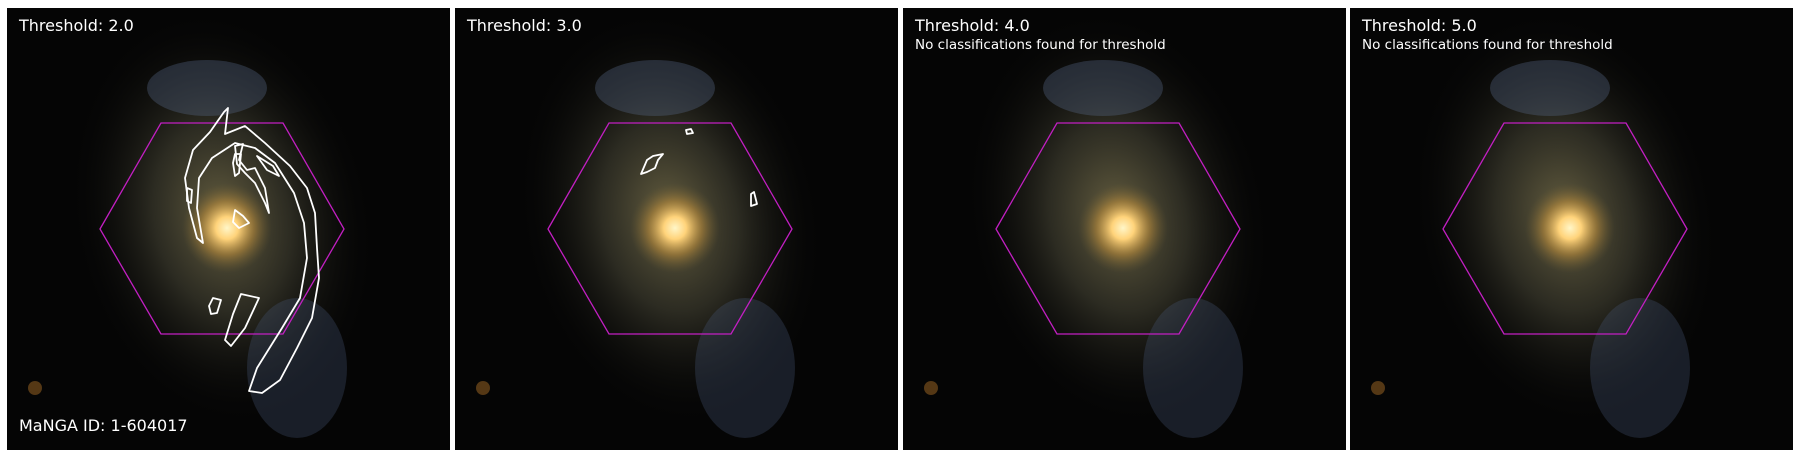 Image resolution: width=1800 pixels, height=457 pixels. What do you see at coordinates (1419, 25) in the screenshot?
I see `panel-title: Threshold: 5.0` at bounding box center [1419, 25].